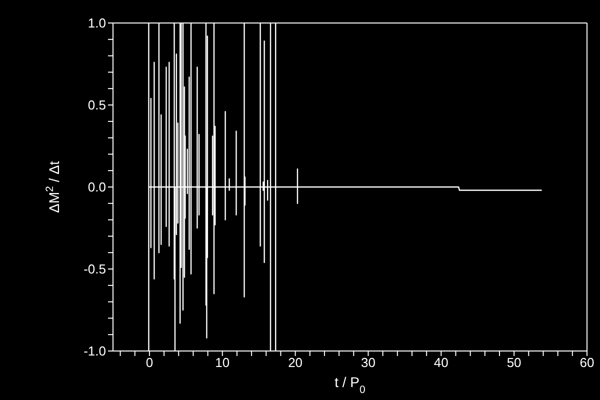  I want to click on x-tick-label: 10, so click(222, 362).